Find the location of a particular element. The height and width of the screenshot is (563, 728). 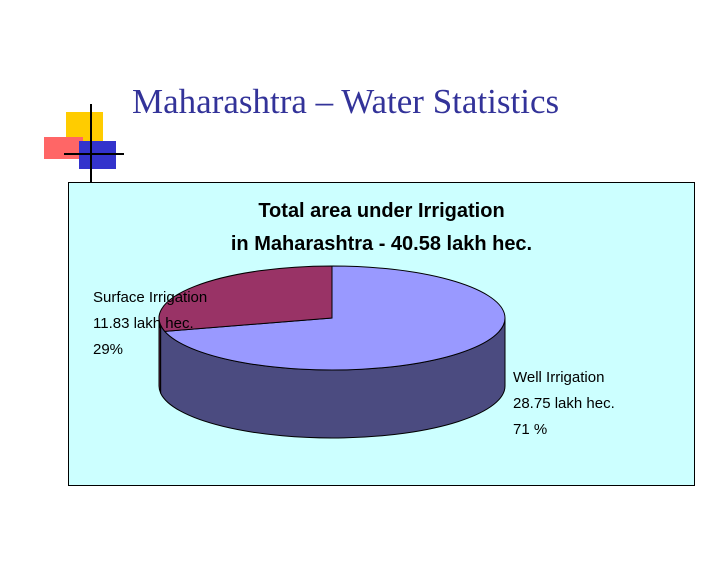

deco-blue-square is located at coordinates (97, 155).